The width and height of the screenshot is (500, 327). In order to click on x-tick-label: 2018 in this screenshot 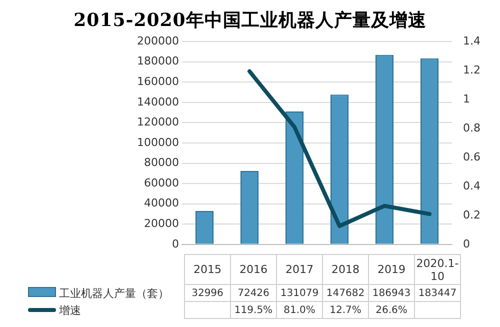, I will do `click(345, 269)`.